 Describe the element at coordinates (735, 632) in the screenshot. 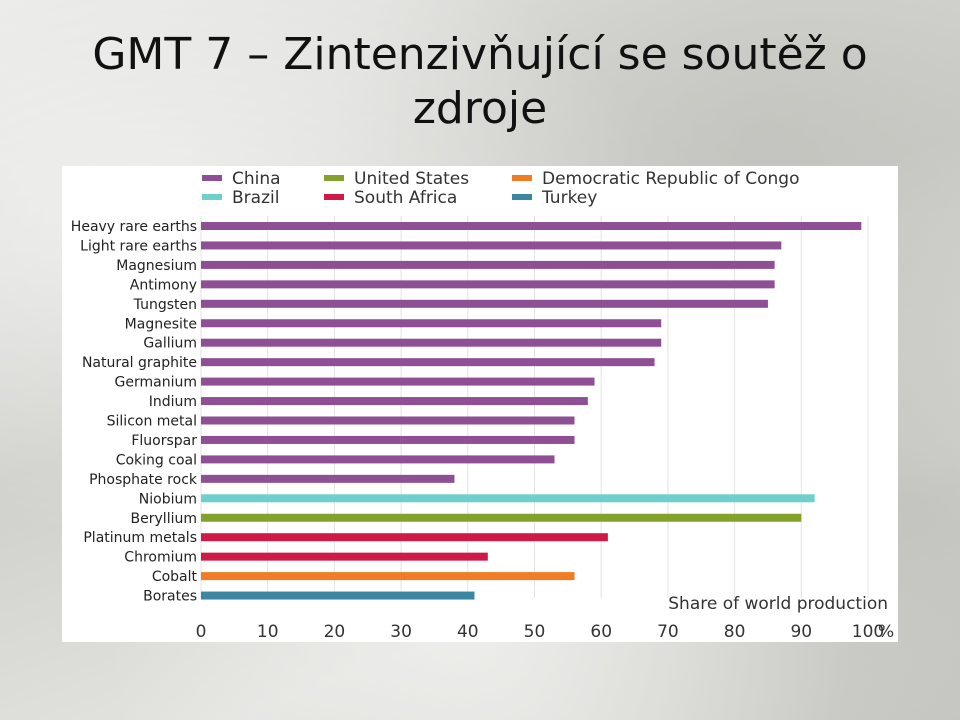

I see `x-tick-80: 80` at that location.